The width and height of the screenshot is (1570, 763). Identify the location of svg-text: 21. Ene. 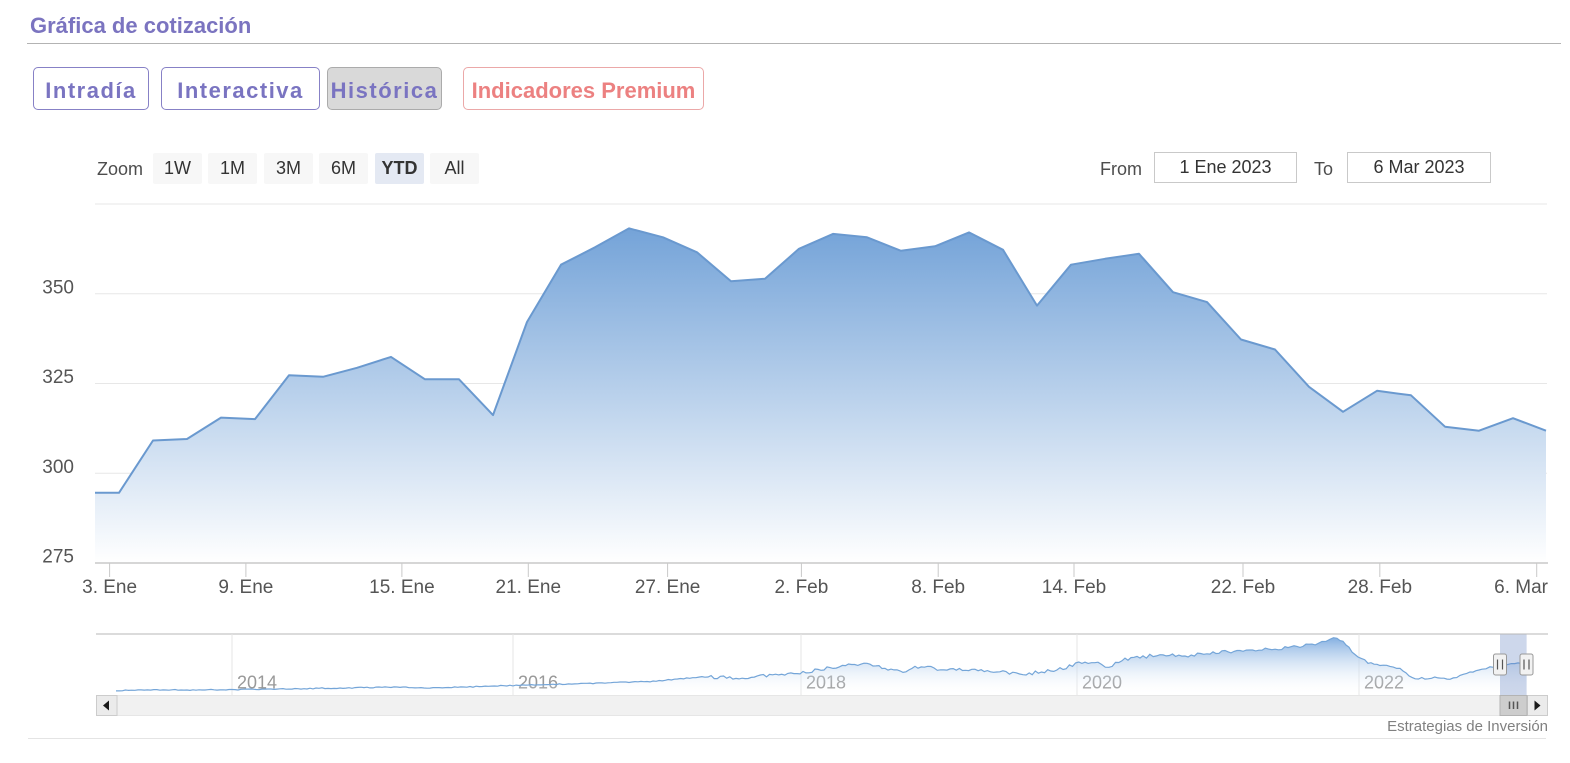
(529, 587).